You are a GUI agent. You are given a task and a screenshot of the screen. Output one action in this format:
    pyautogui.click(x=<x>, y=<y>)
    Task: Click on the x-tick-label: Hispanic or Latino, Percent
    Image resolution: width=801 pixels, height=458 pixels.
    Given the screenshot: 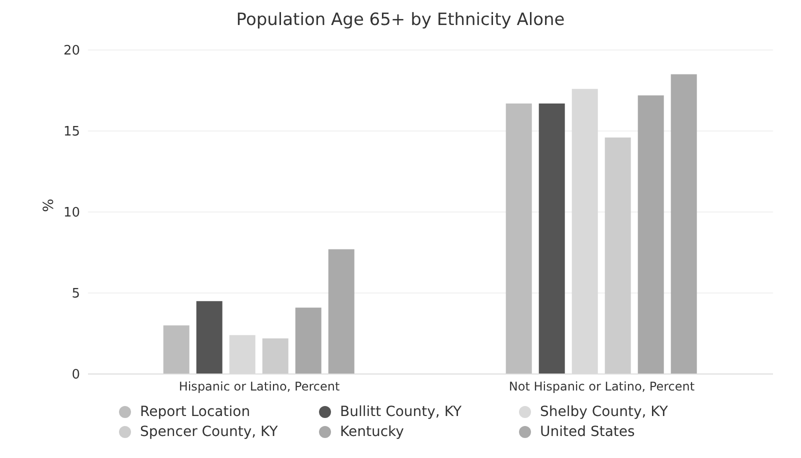 What is the action you would take?
    pyautogui.click(x=259, y=387)
    